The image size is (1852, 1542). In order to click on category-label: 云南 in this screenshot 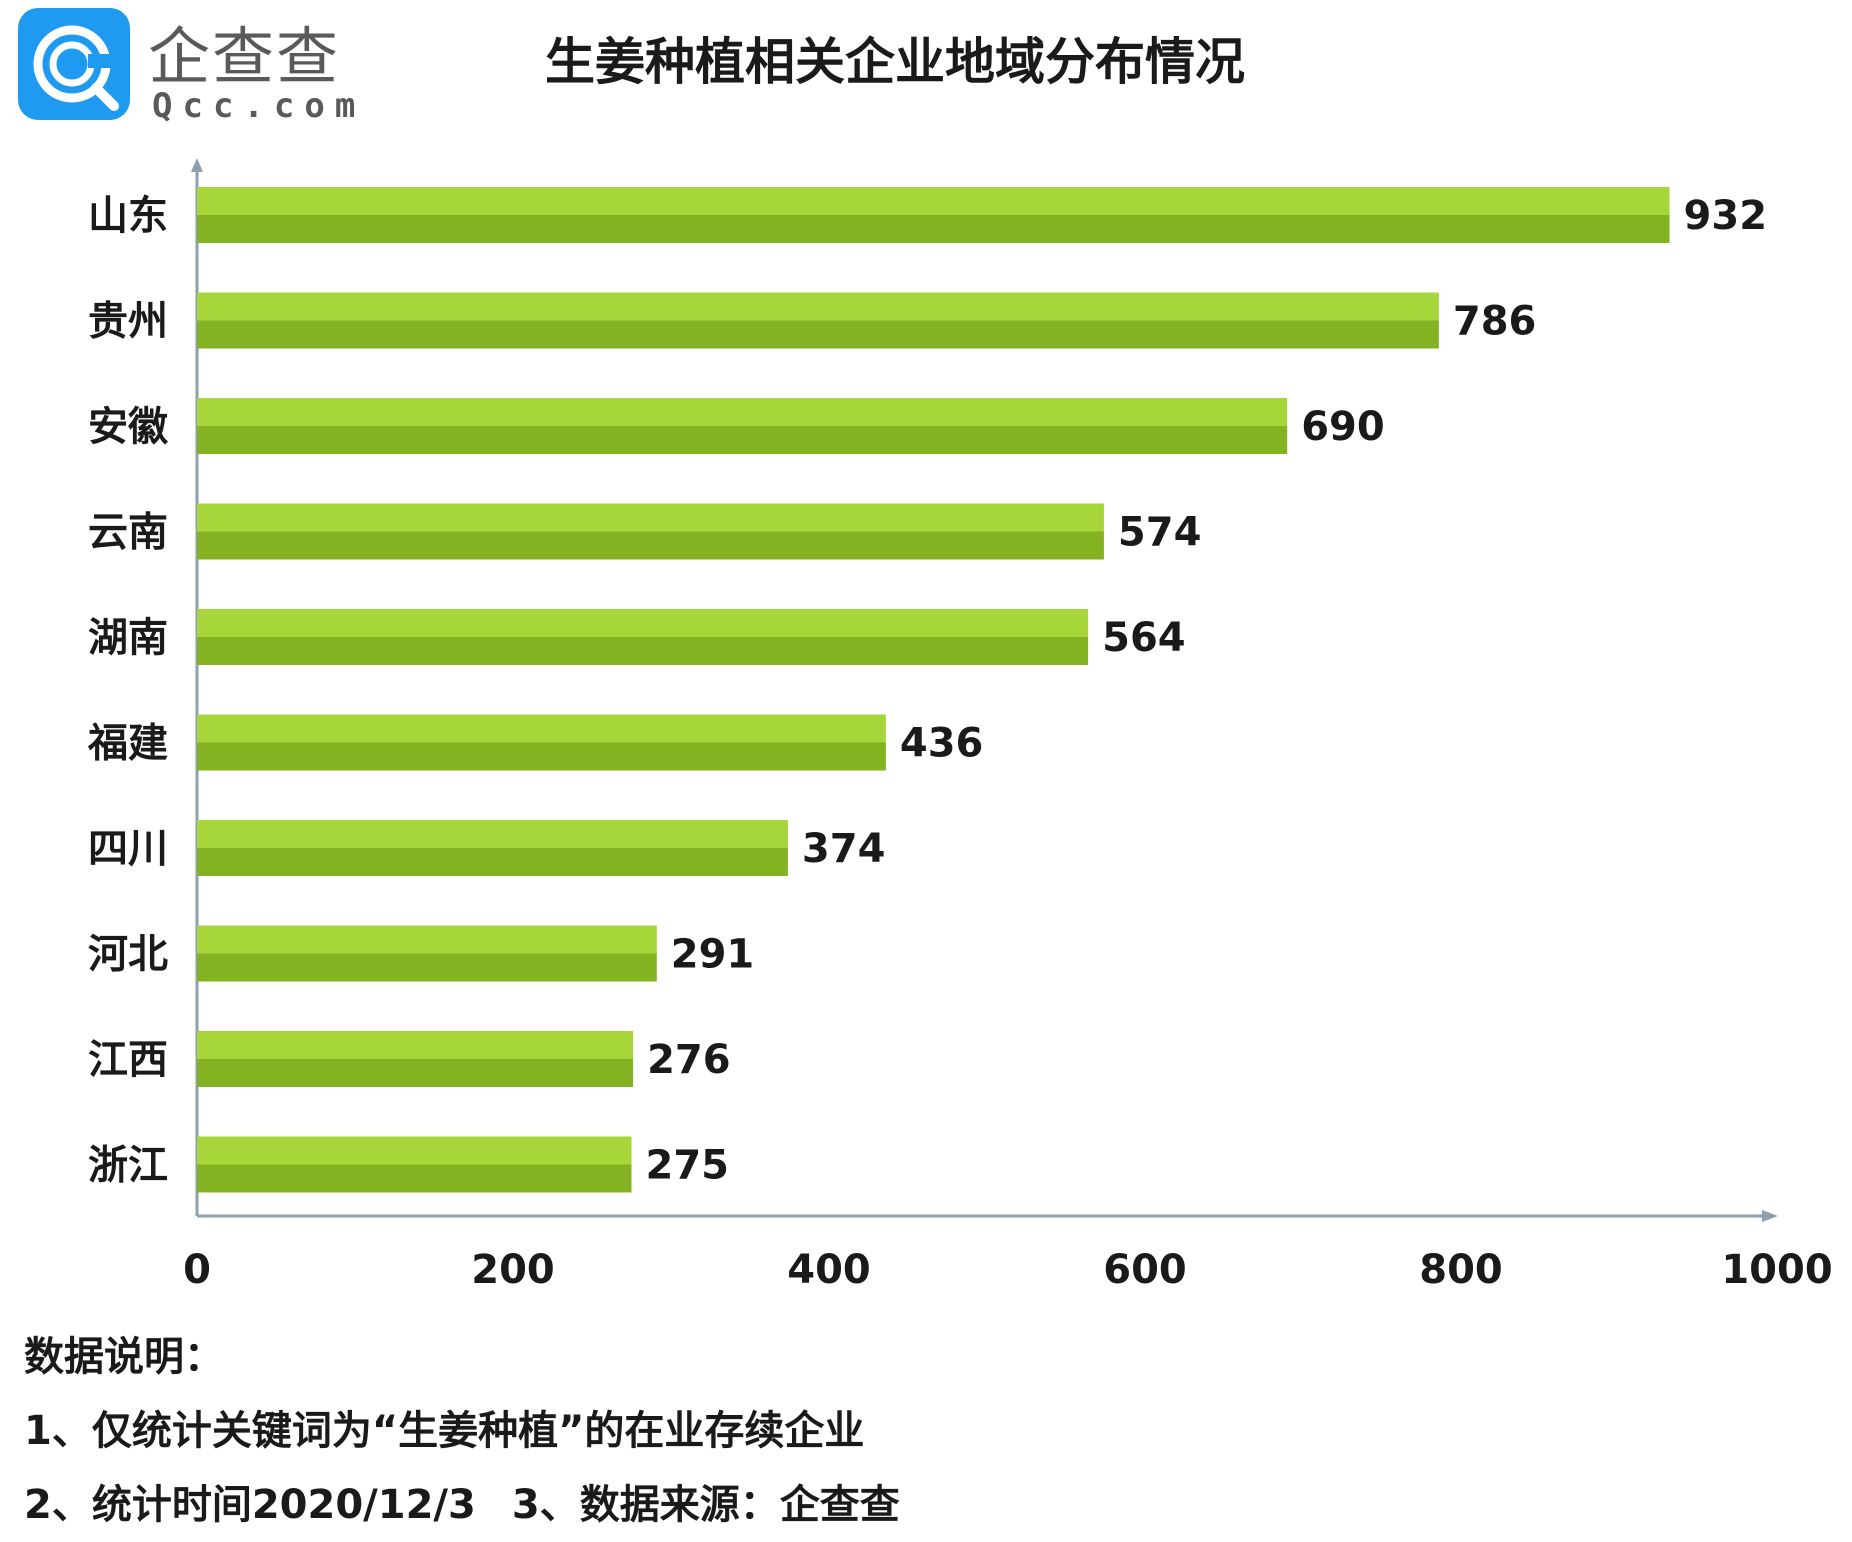, I will do `click(128, 533)`.